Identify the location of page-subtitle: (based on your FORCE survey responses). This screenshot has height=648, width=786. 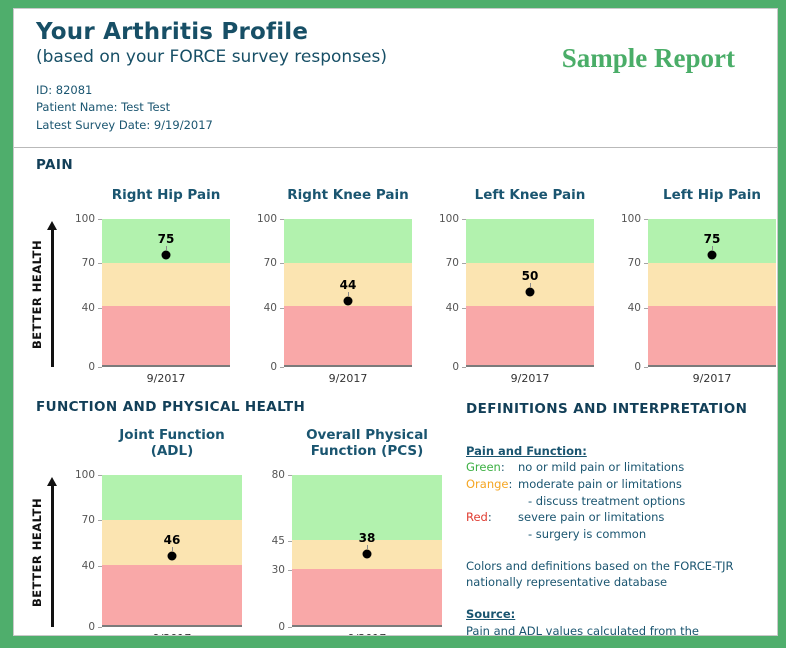
(212, 57).